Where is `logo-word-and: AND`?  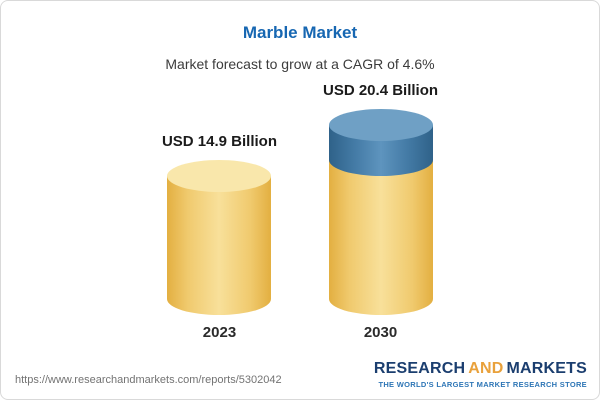 logo-word-and: AND is located at coordinates (486, 368).